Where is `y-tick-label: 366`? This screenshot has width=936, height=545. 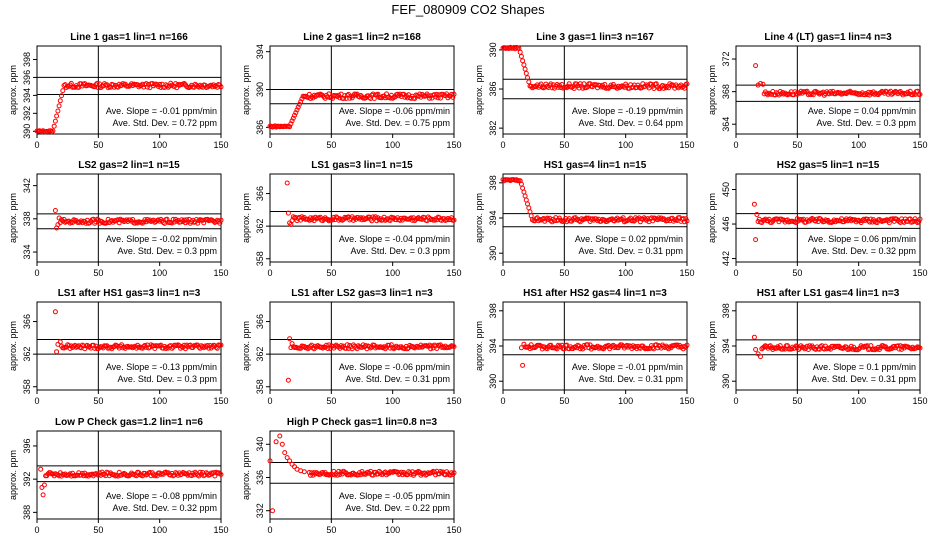
y-tick-label: 366 is located at coordinates (260, 193).